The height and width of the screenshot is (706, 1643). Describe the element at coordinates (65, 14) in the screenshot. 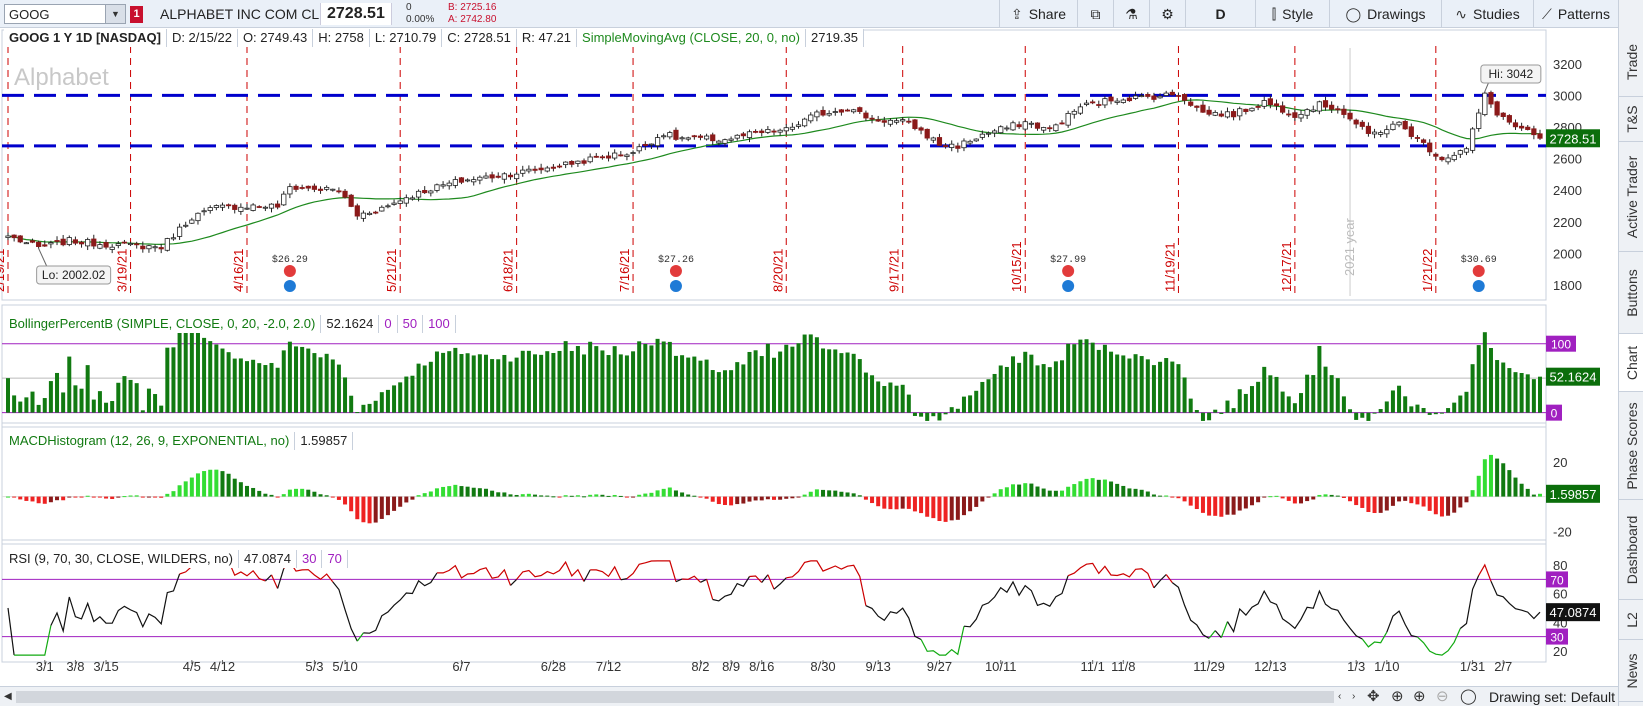

I see `symbol-input: GOOG ▼` at that location.